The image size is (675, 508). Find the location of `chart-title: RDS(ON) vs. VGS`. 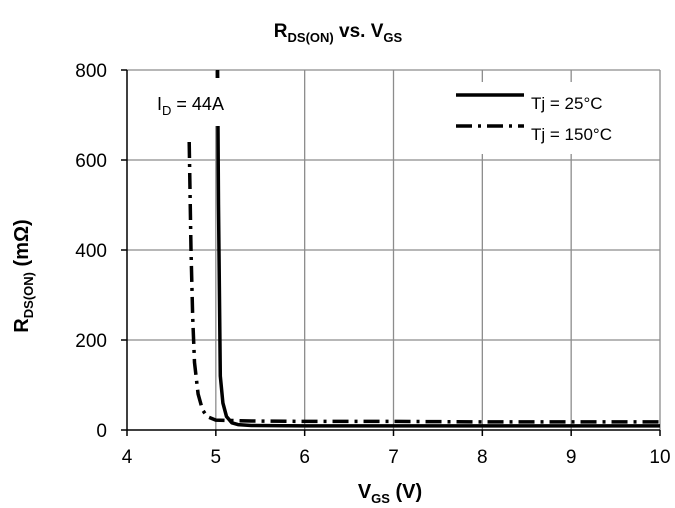

chart-title: RDS(ON) vs. VGS is located at coordinates (338, 33).